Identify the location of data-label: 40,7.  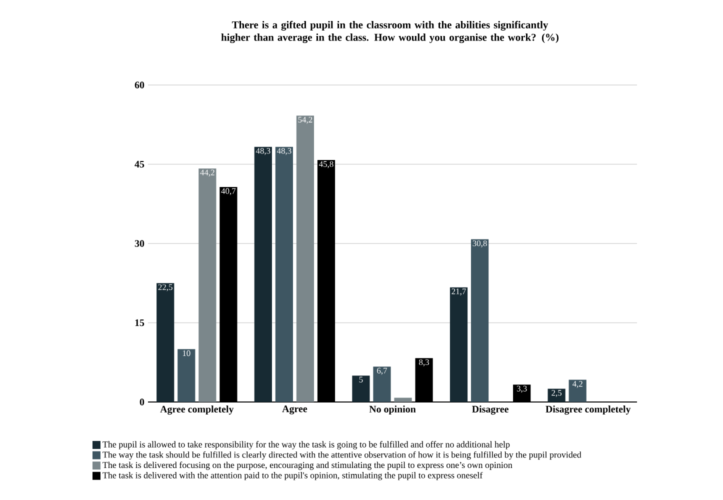
(228, 192).